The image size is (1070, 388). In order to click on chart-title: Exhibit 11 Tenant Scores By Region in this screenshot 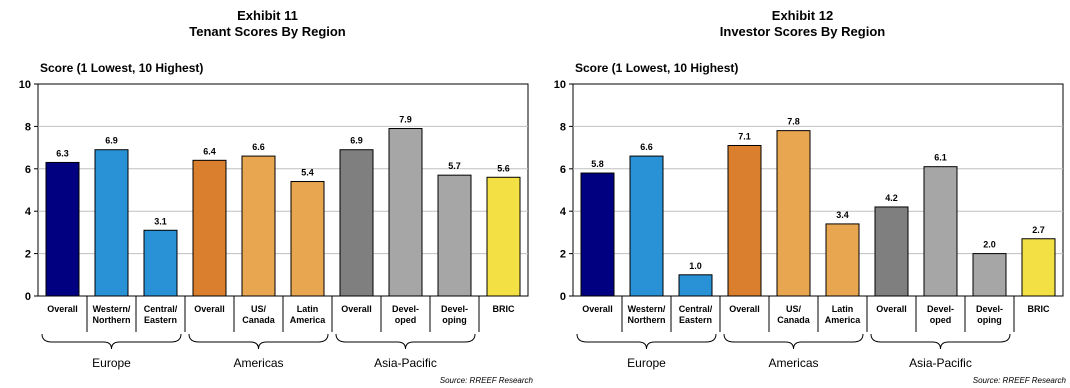, I will do `click(267, 24)`.